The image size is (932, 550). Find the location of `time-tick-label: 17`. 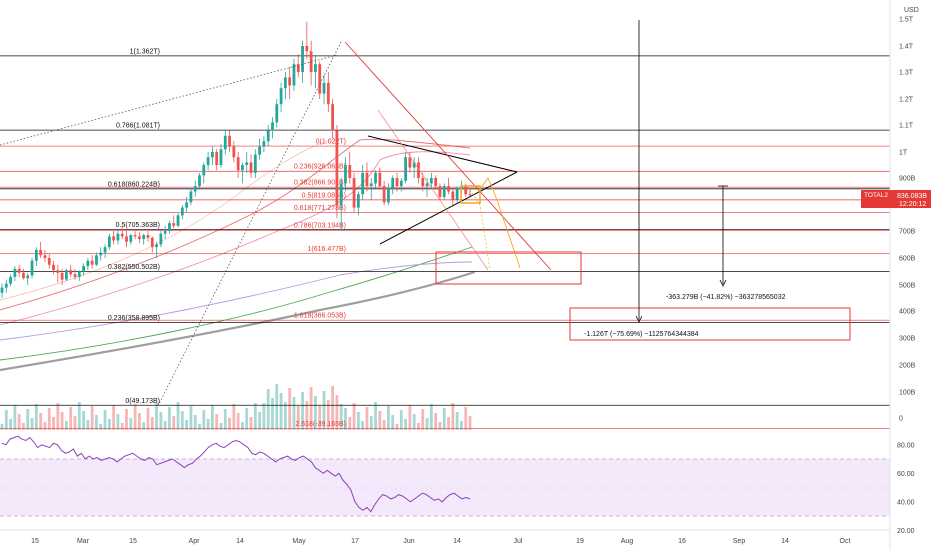

time-tick-label: 17 is located at coordinates (355, 541).